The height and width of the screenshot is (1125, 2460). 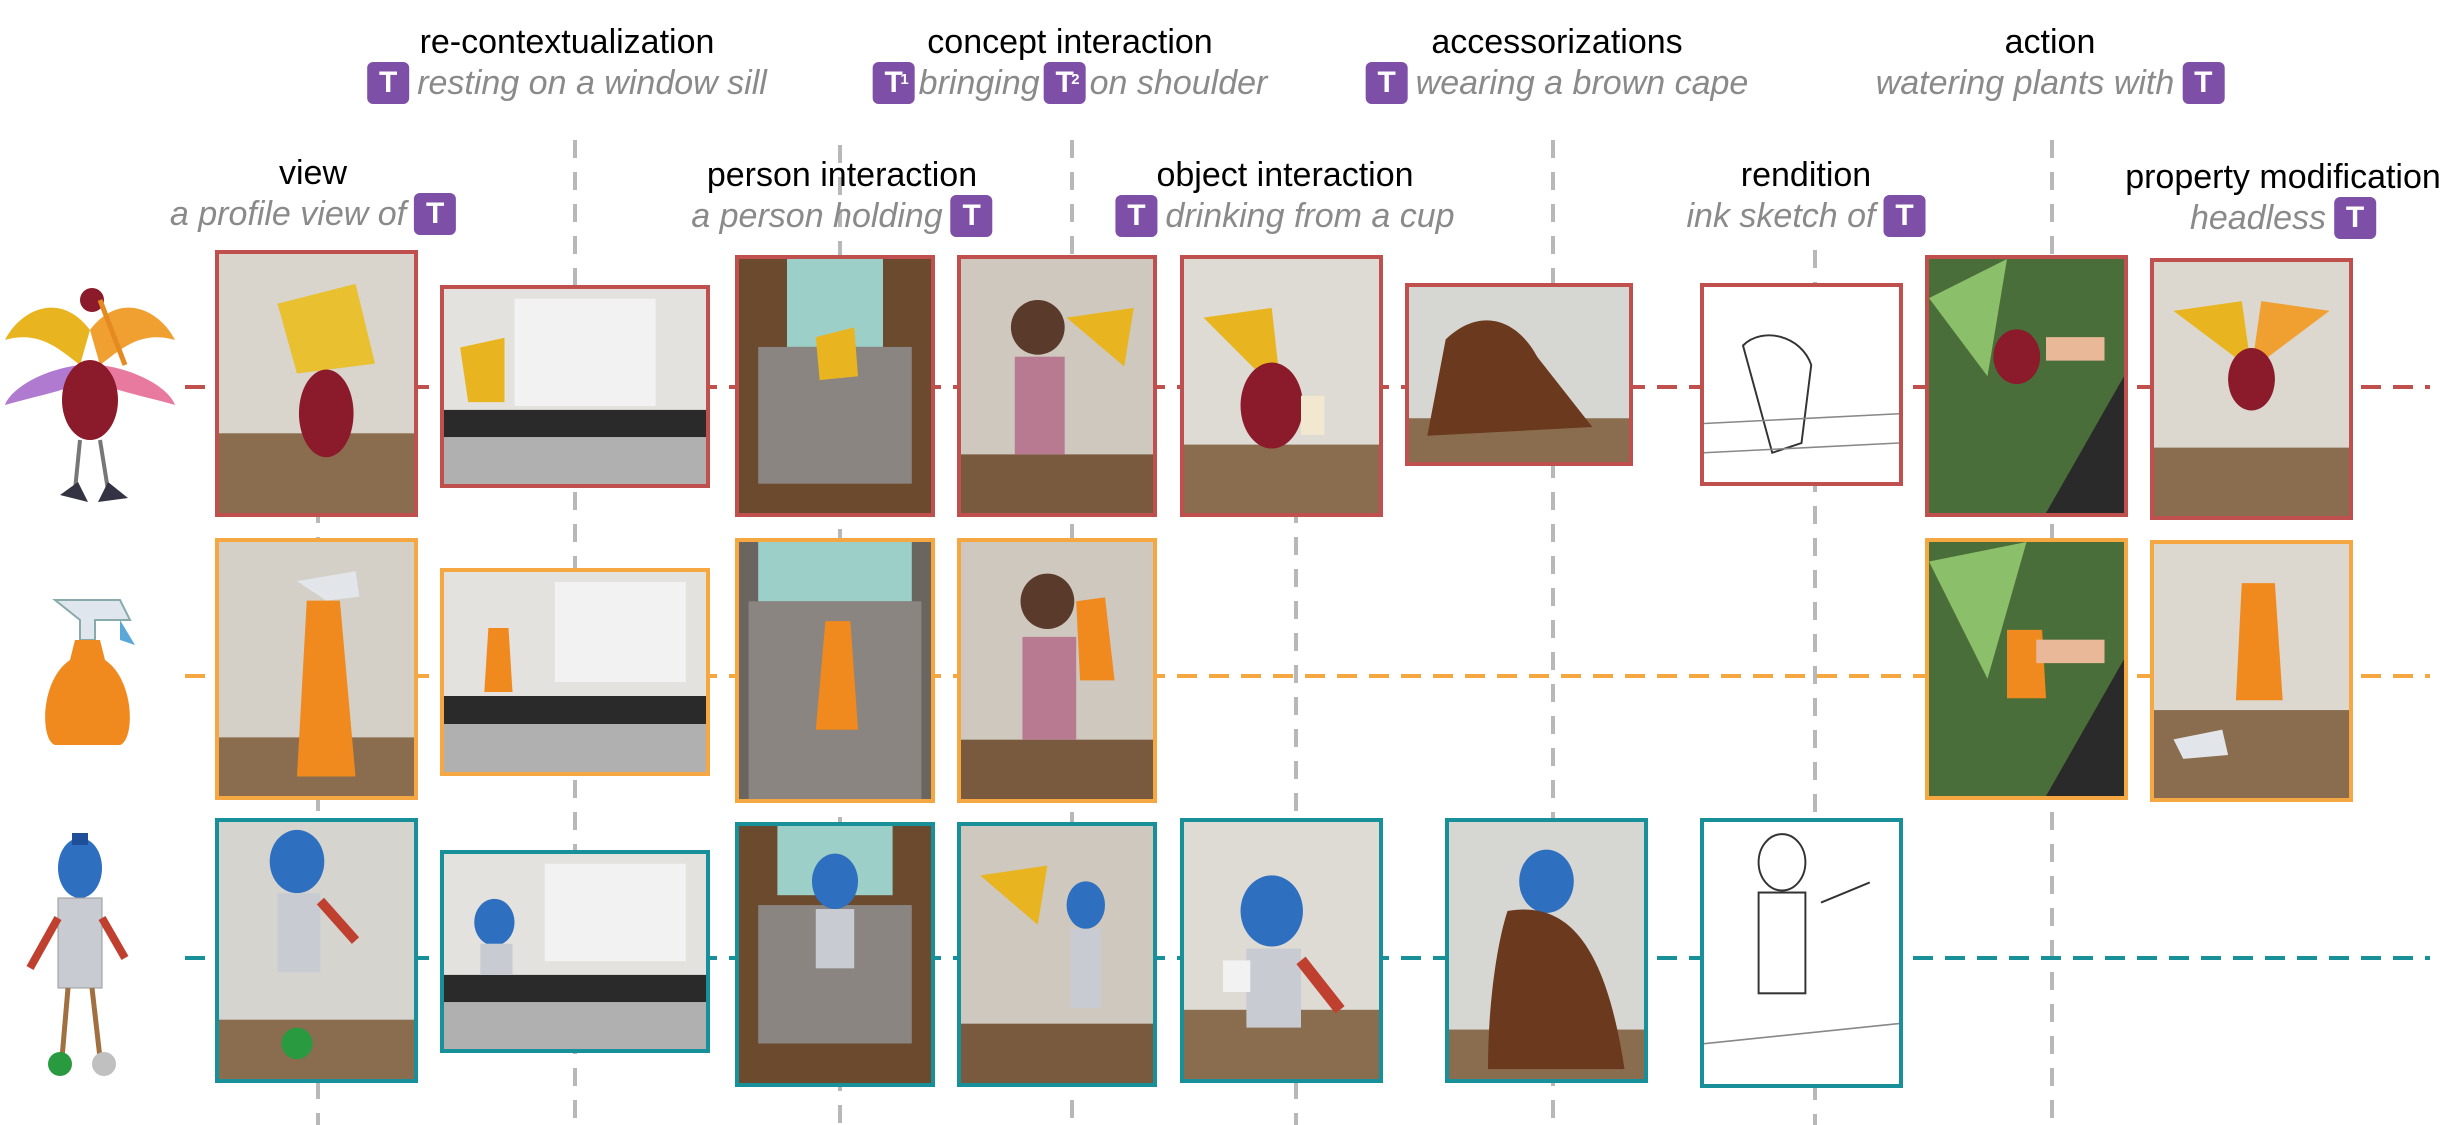 I want to click on column-title: accessorizations, so click(x=1557, y=42).